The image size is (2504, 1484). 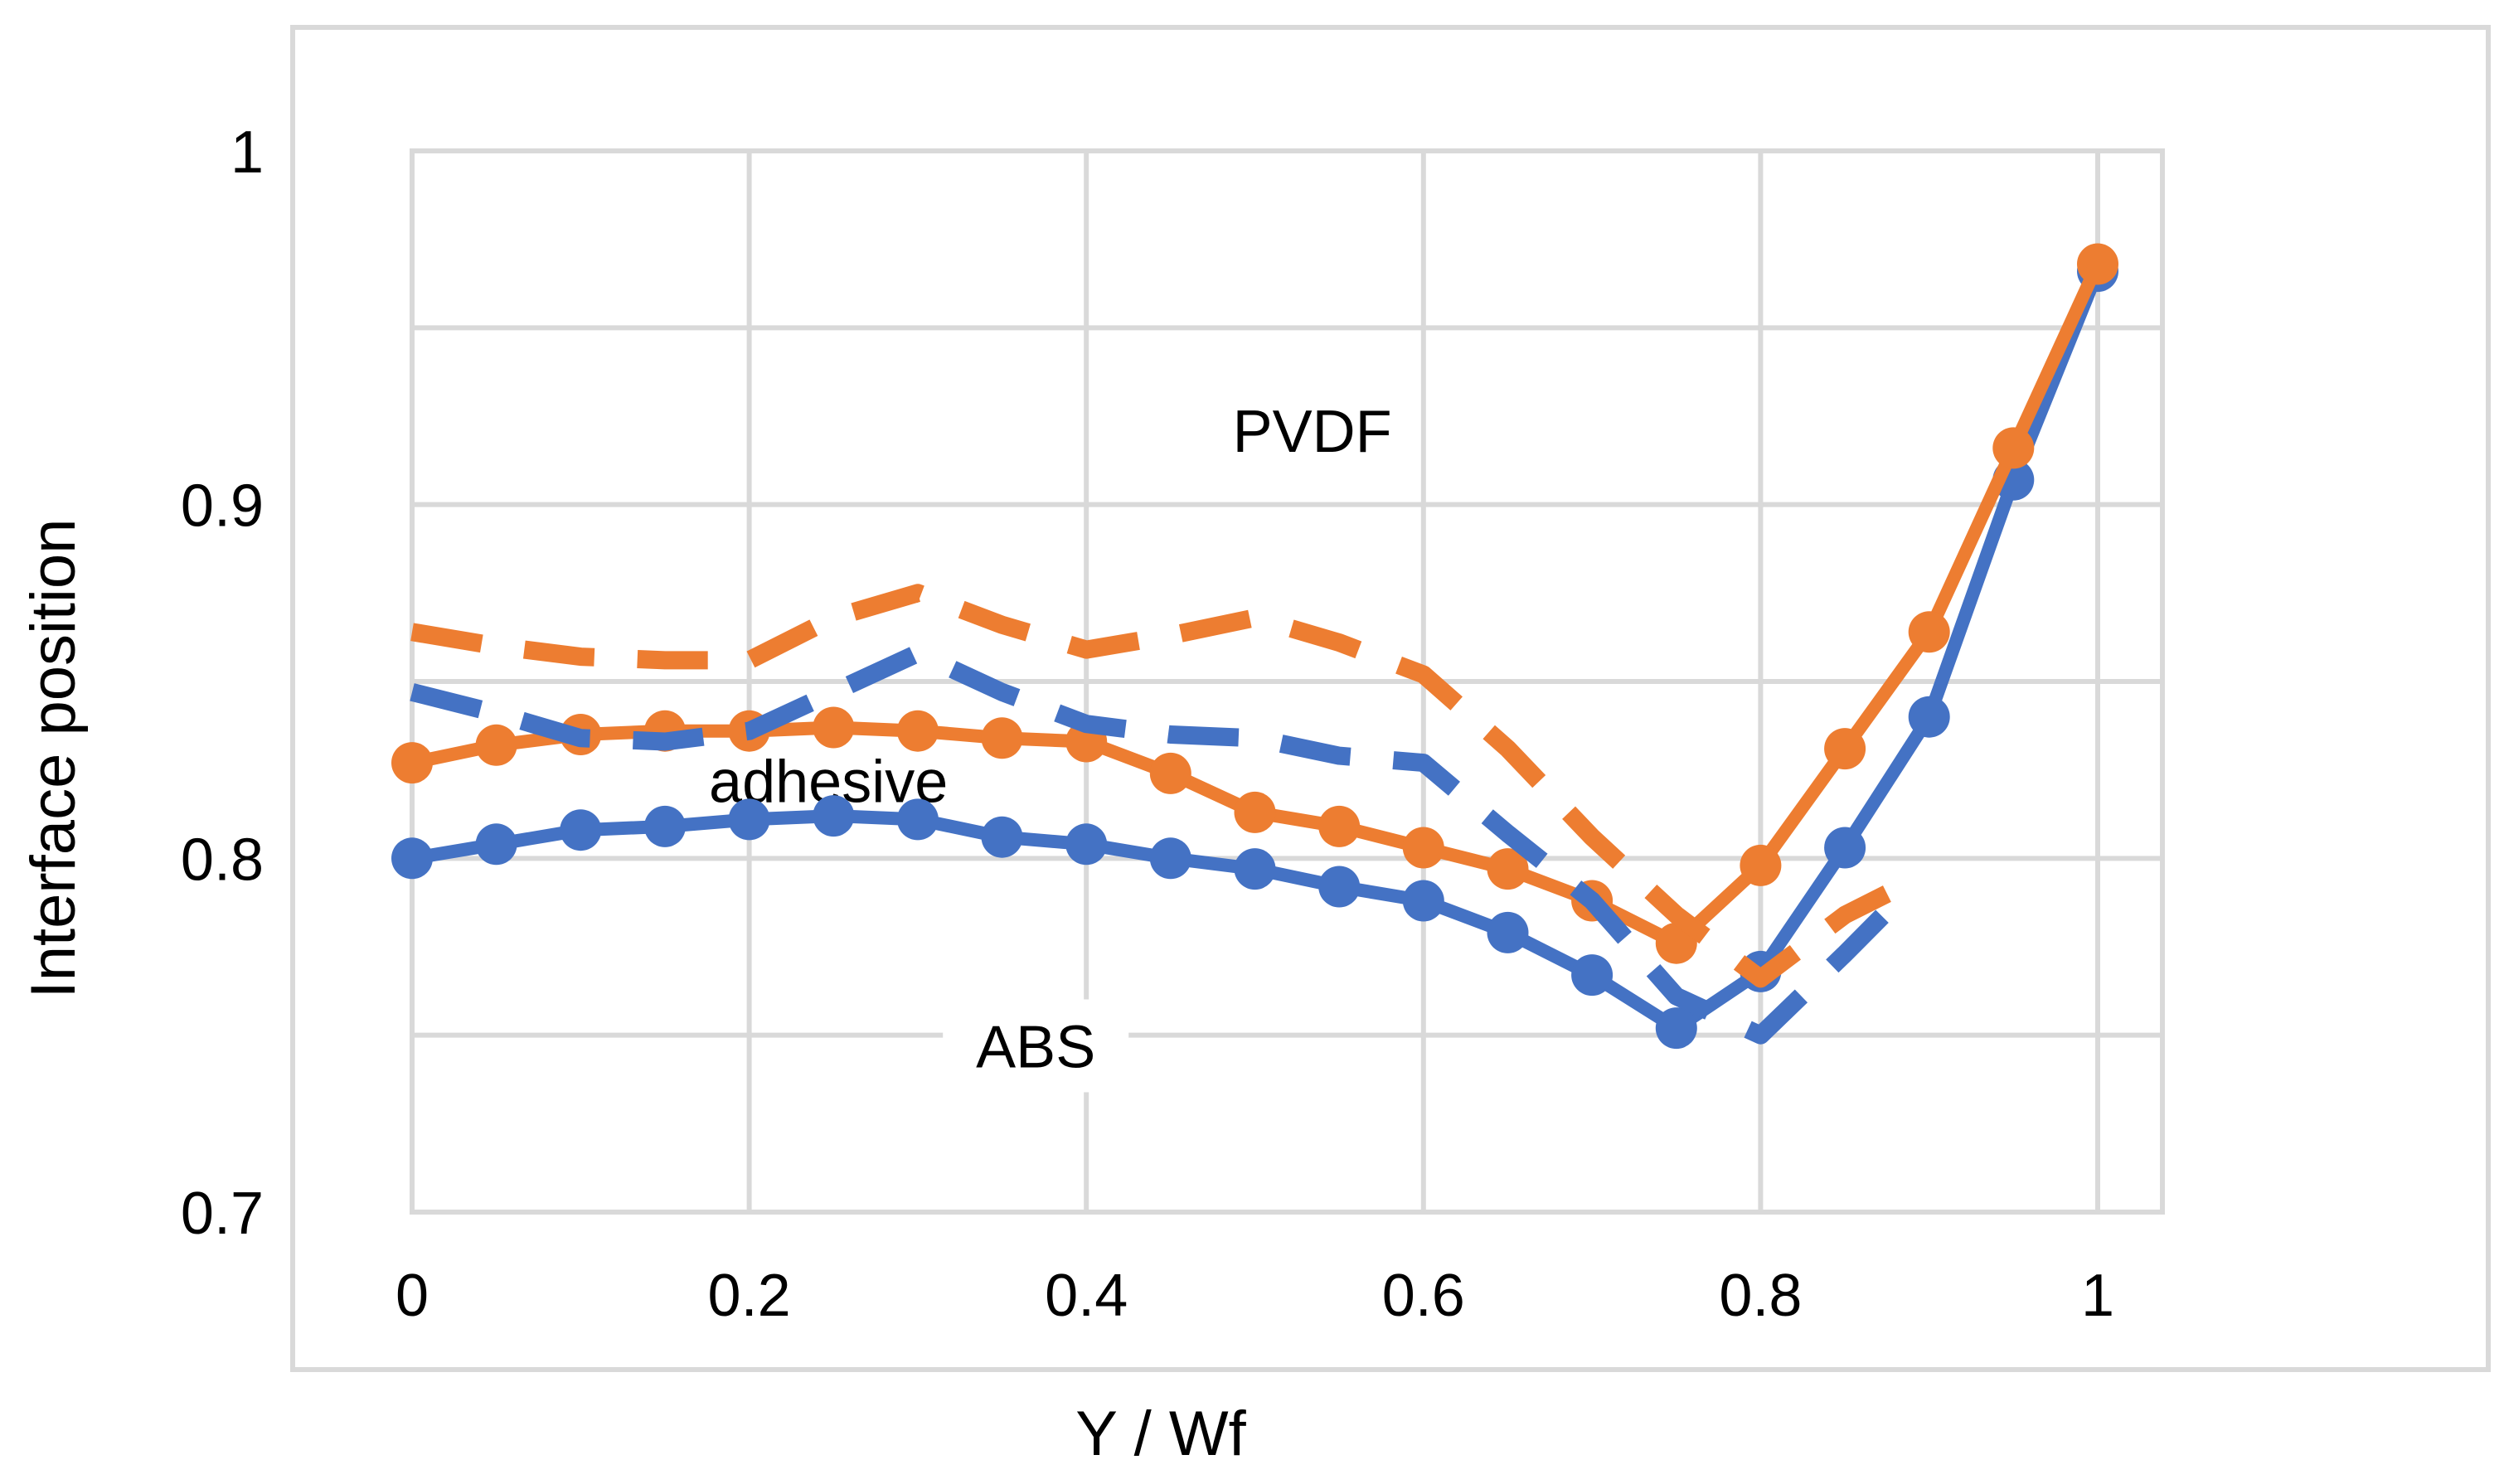 What do you see at coordinates (222, 1214) in the screenshot?
I see `y-axis-tick-label: 0.7` at bounding box center [222, 1214].